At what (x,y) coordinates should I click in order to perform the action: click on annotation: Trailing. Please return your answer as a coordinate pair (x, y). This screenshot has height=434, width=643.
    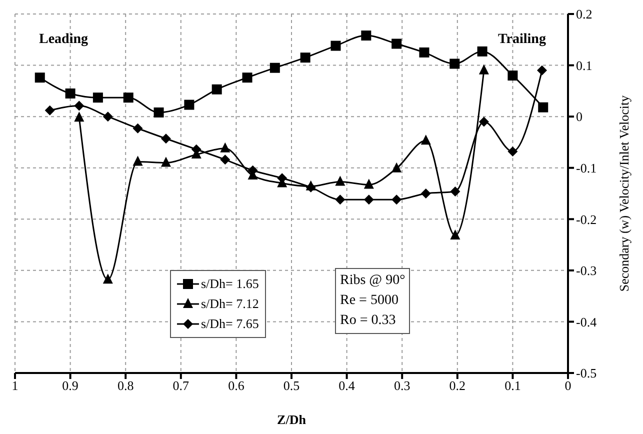
    Looking at the image, I should click on (522, 40).